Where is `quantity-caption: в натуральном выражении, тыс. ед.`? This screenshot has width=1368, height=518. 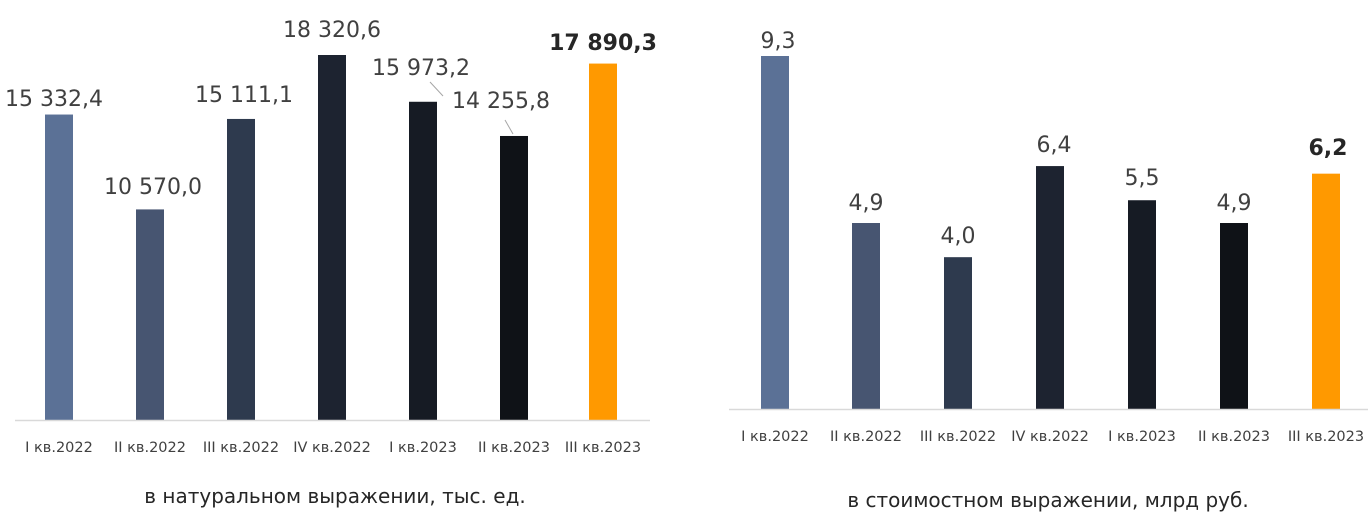 quantity-caption: в натуральном выражении, тыс. ед. is located at coordinates (335, 496).